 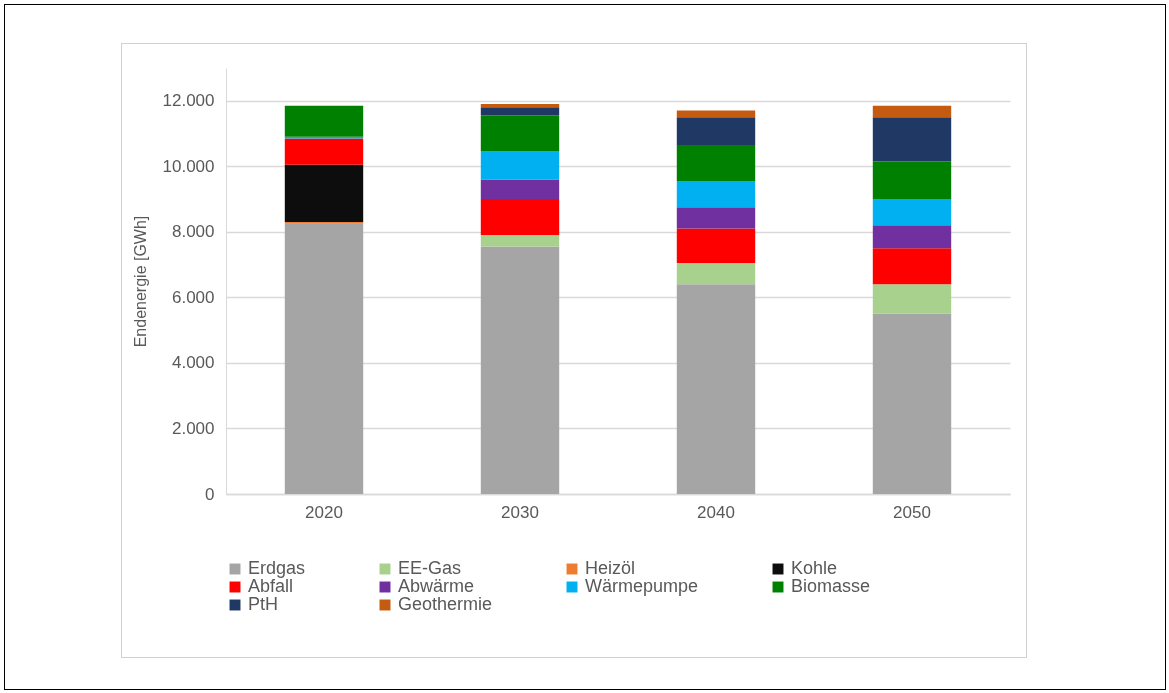 I want to click on y-tick-label: 0, so click(x=210, y=494).